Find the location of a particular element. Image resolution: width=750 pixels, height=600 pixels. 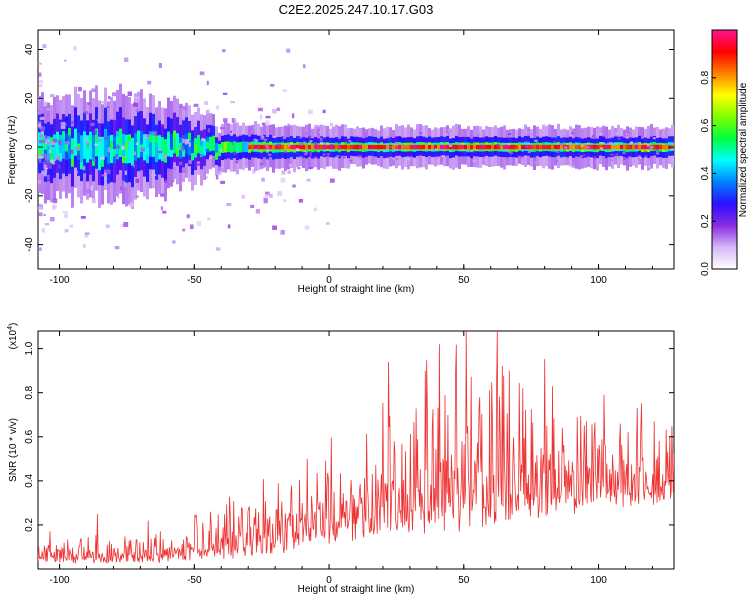

snr-xlabel: Height of straight line (km) is located at coordinates (356, 589).